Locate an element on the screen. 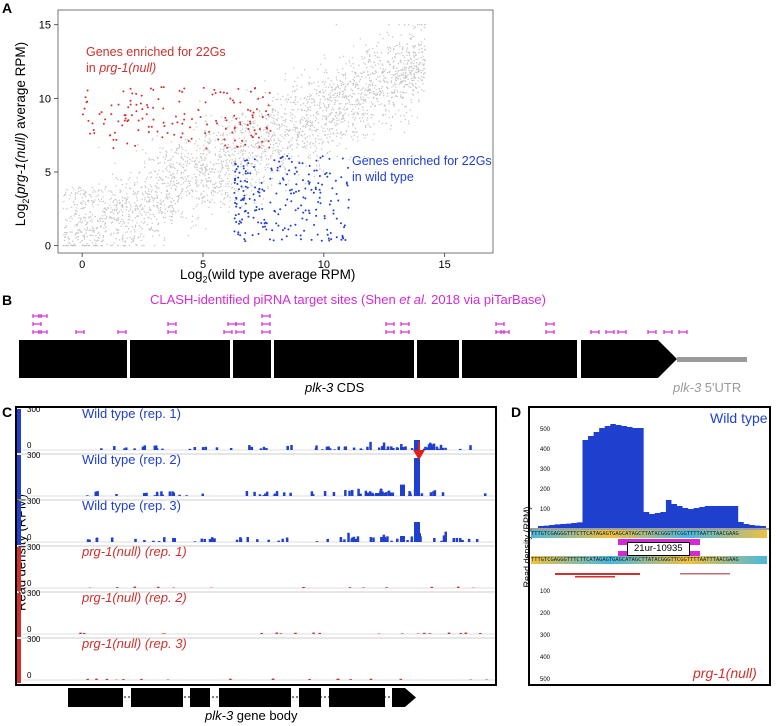 The width and height of the screenshot is (777, 726). peak-arrow-icon is located at coordinates (419, 455).